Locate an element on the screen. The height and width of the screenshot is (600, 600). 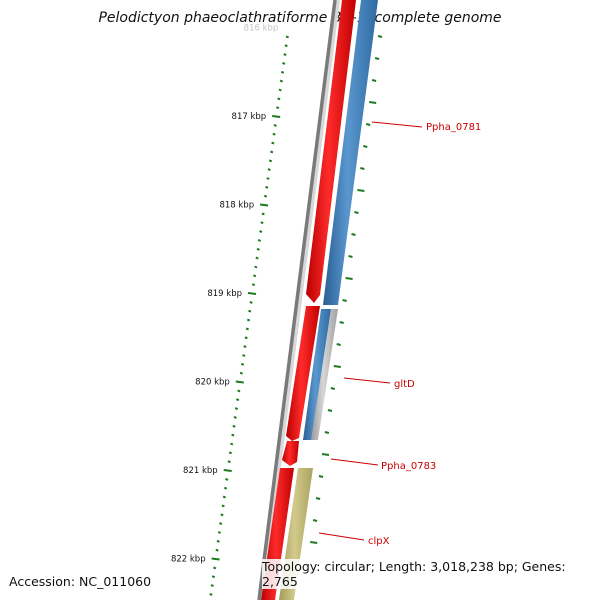
tick-label: 819 kbp is located at coordinates (224, 294).